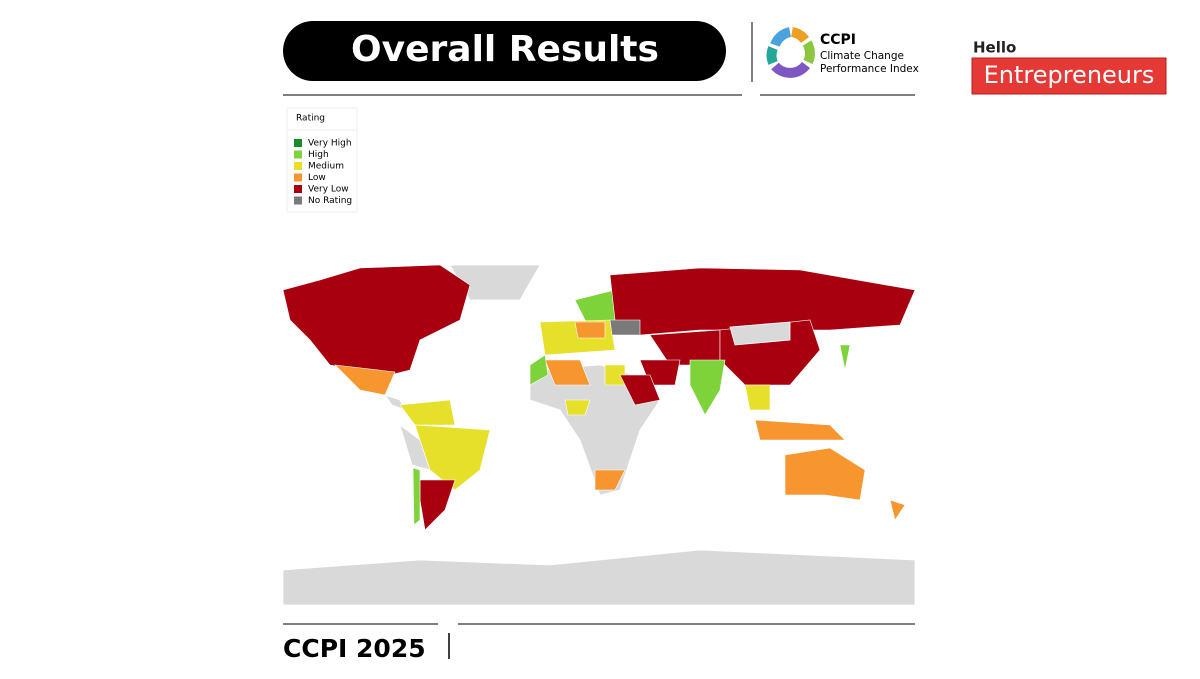 This screenshot has height=679, width=1200. Describe the element at coordinates (994, 48) in the screenshot. I see `brand-hello: Hello` at that location.